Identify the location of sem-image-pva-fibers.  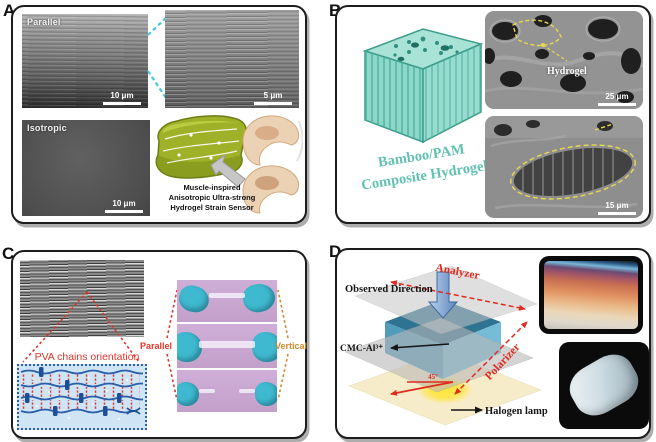
(82, 298).